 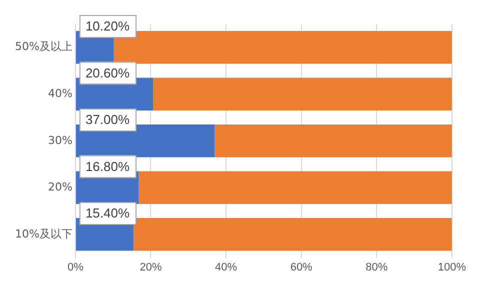 What do you see at coordinates (60, 187) in the screenshot?
I see `y-tick-label: 20%` at bounding box center [60, 187].